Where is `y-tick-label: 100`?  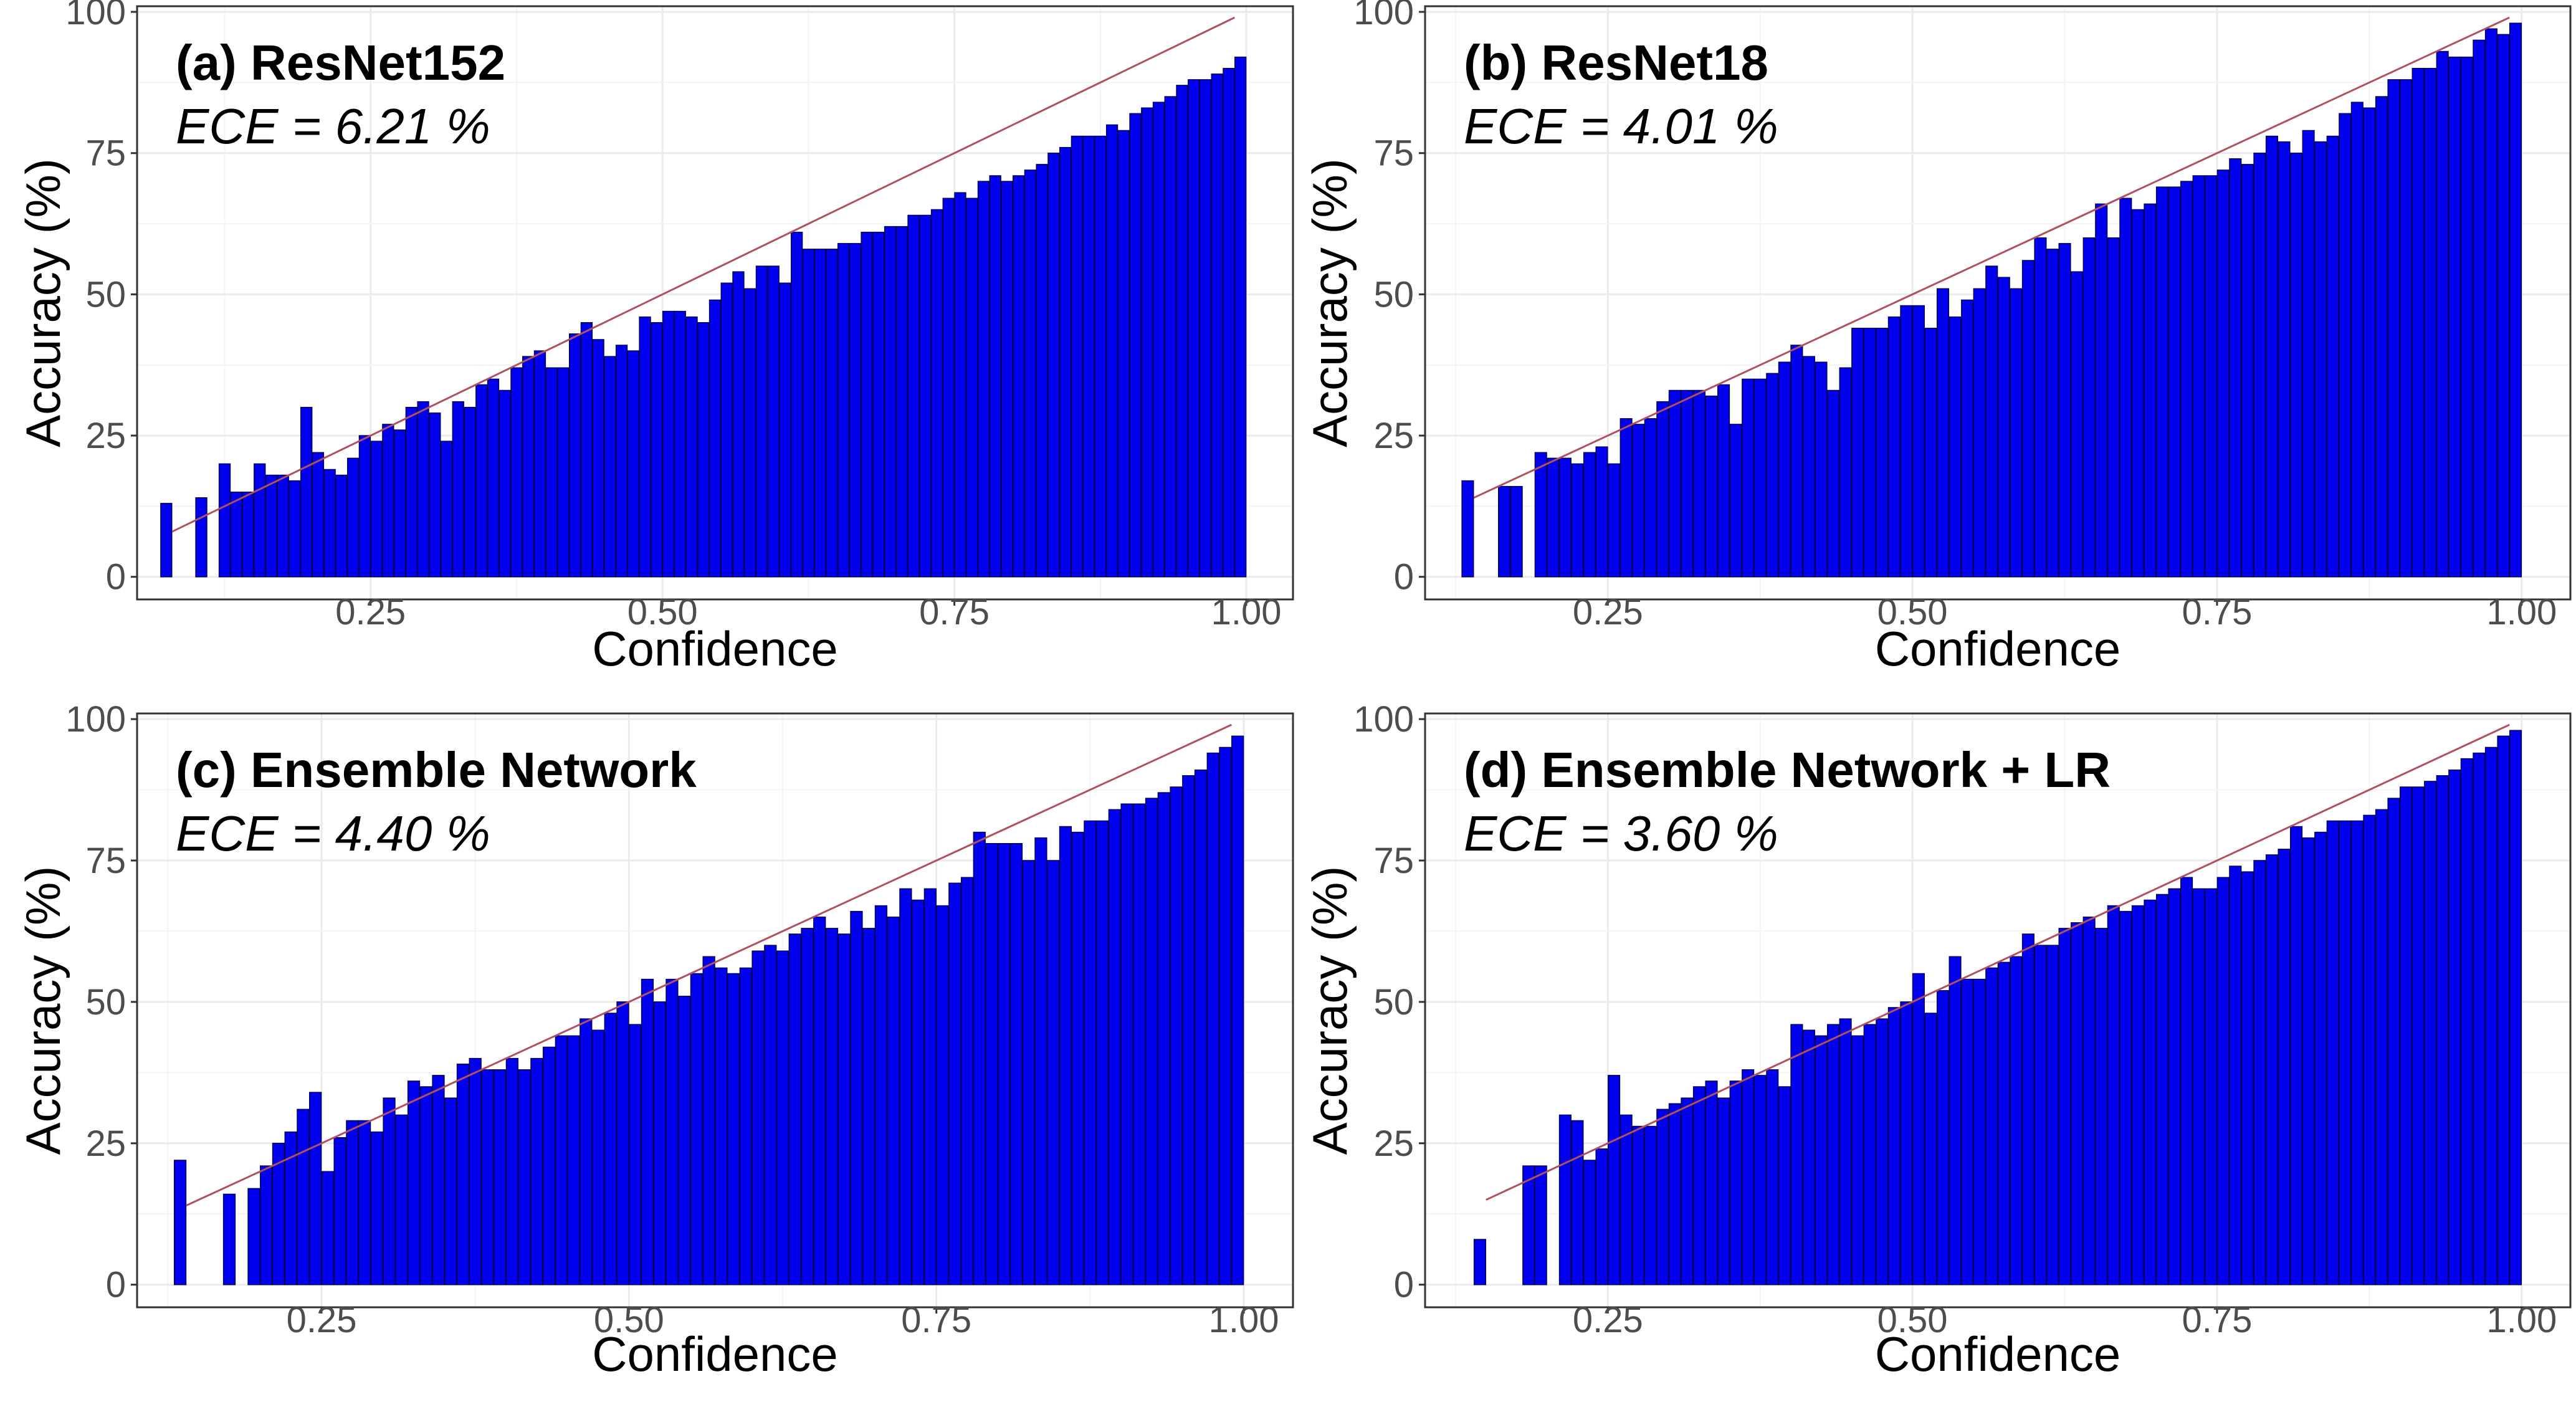
y-tick-label: 100 is located at coordinates (1384, 16).